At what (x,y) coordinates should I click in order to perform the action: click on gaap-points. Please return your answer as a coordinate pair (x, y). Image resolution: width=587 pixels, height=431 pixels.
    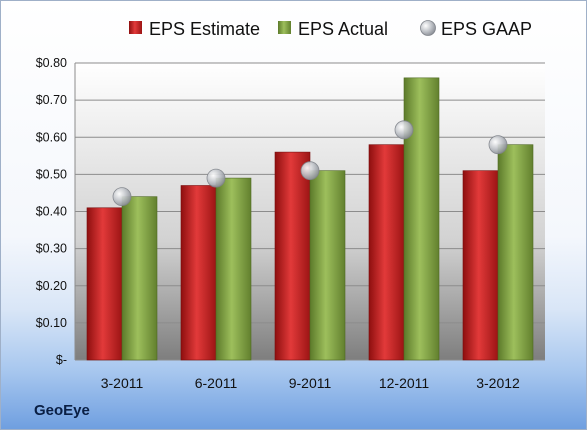
    Looking at the image, I should click on (310, 163).